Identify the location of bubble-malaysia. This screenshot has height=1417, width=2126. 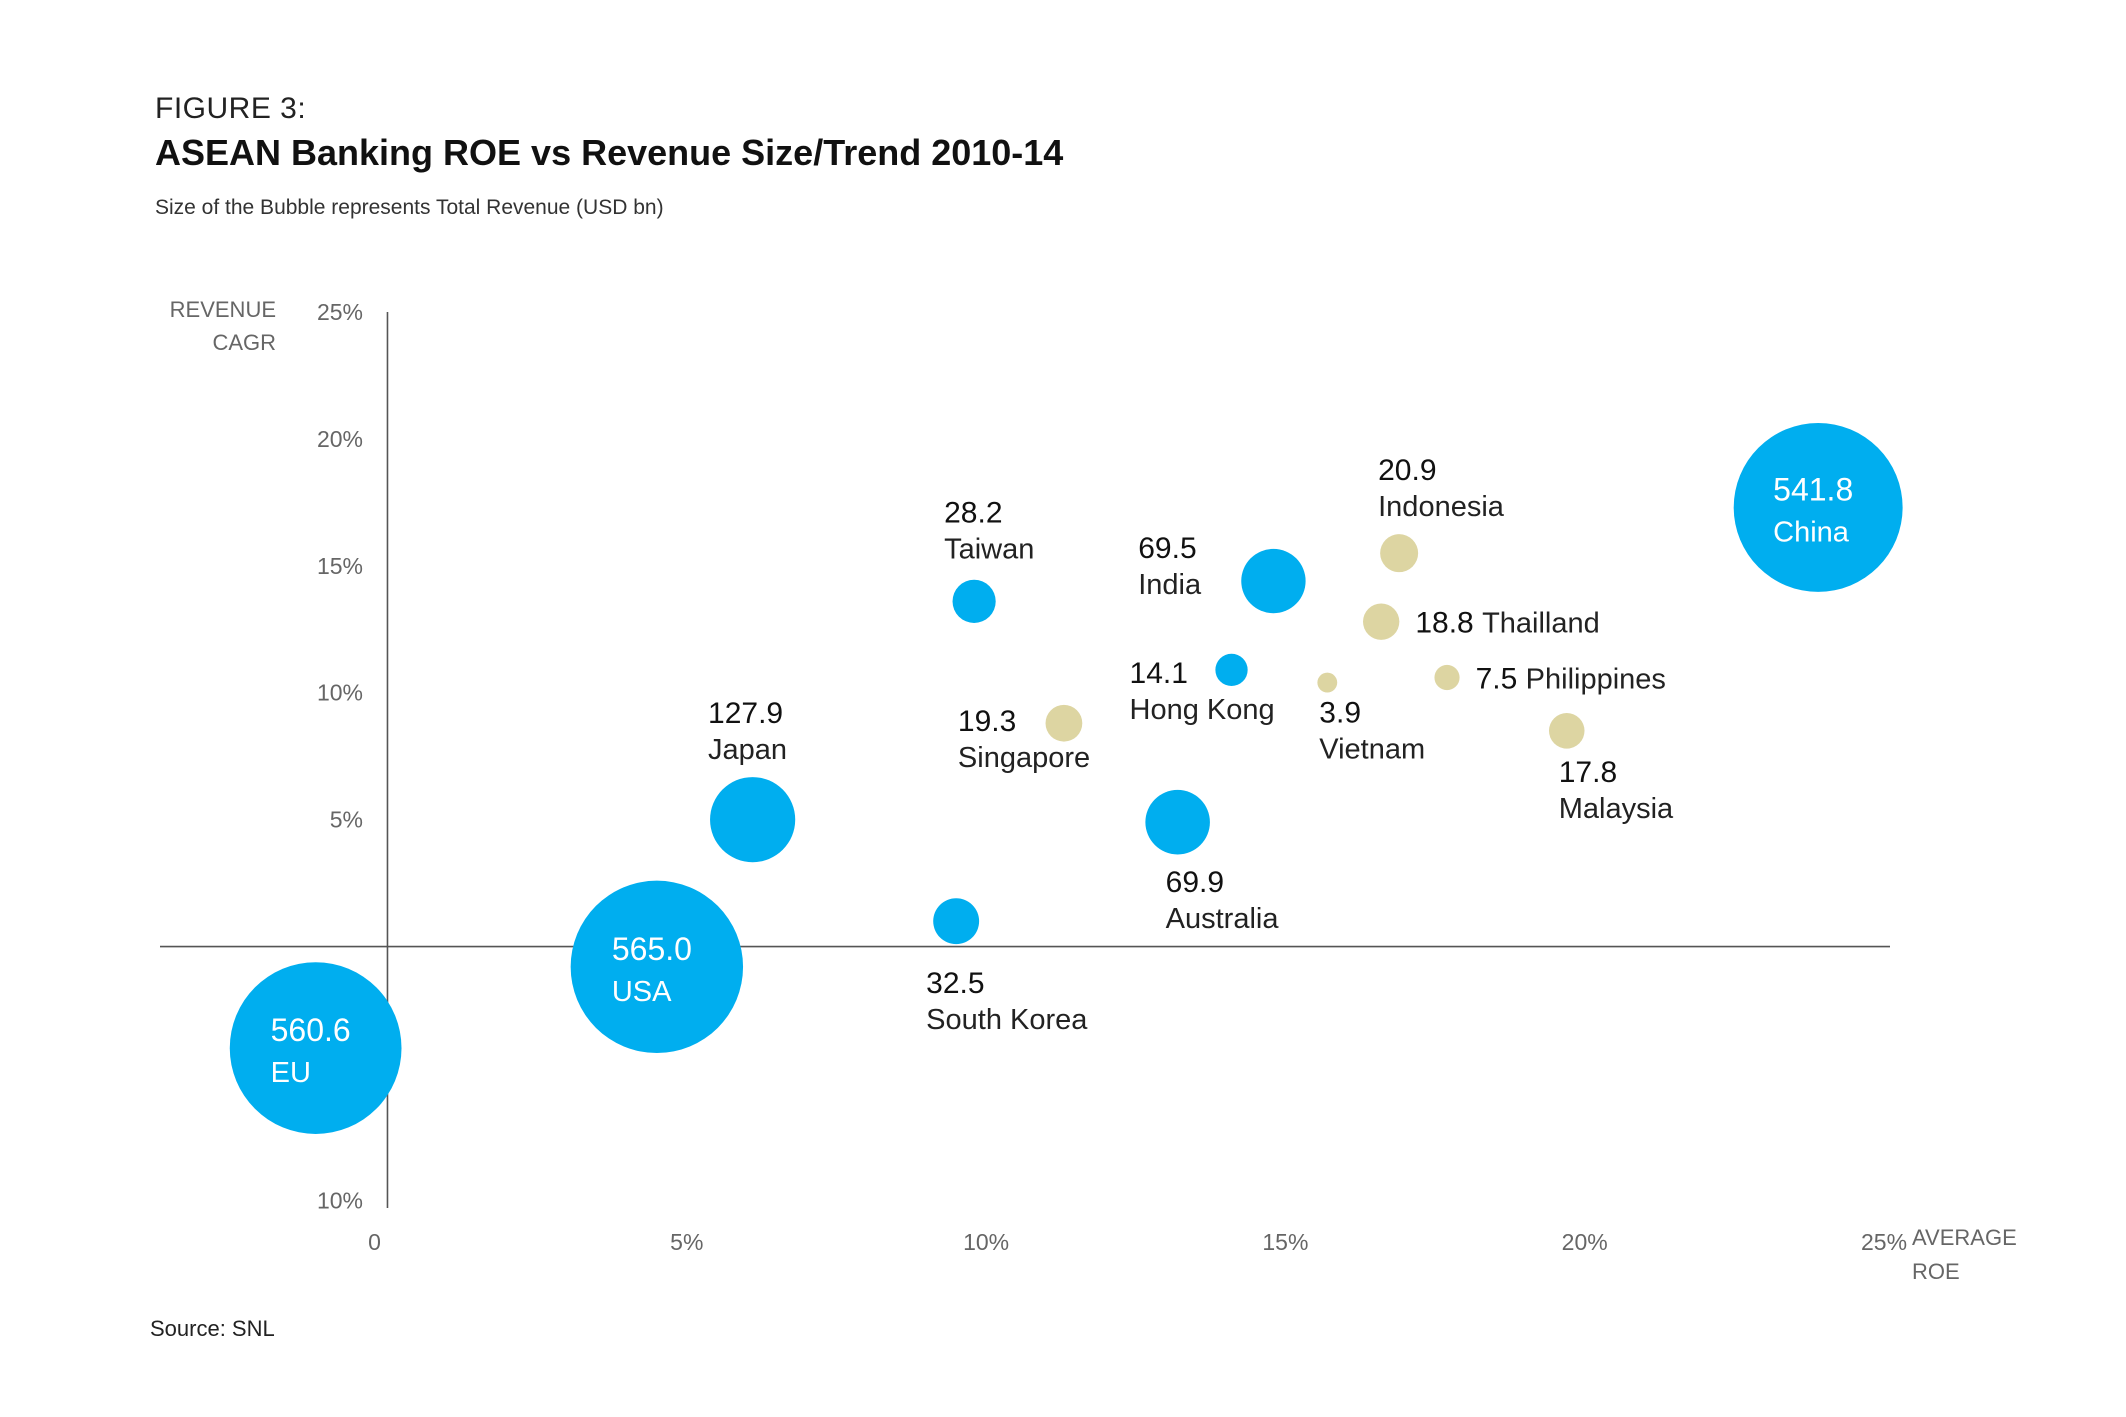
(1566, 731).